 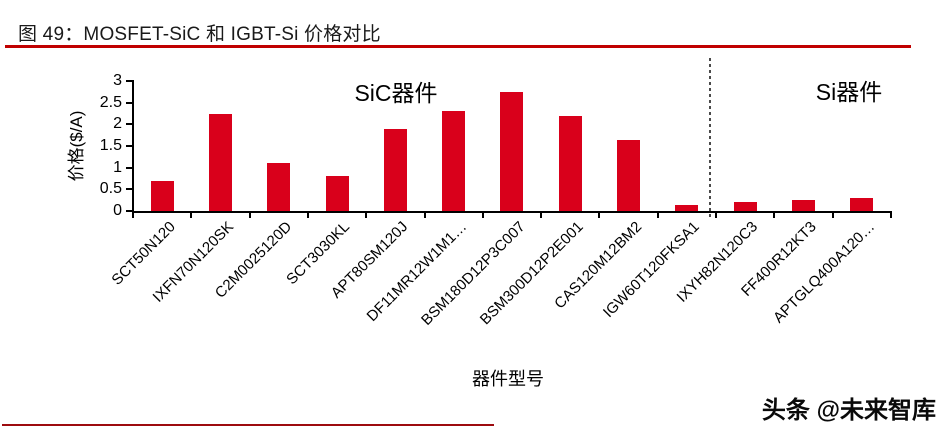 What do you see at coordinates (745, 206) in the screenshot?
I see `bar-IXYH82N120C3` at bounding box center [745, 206].